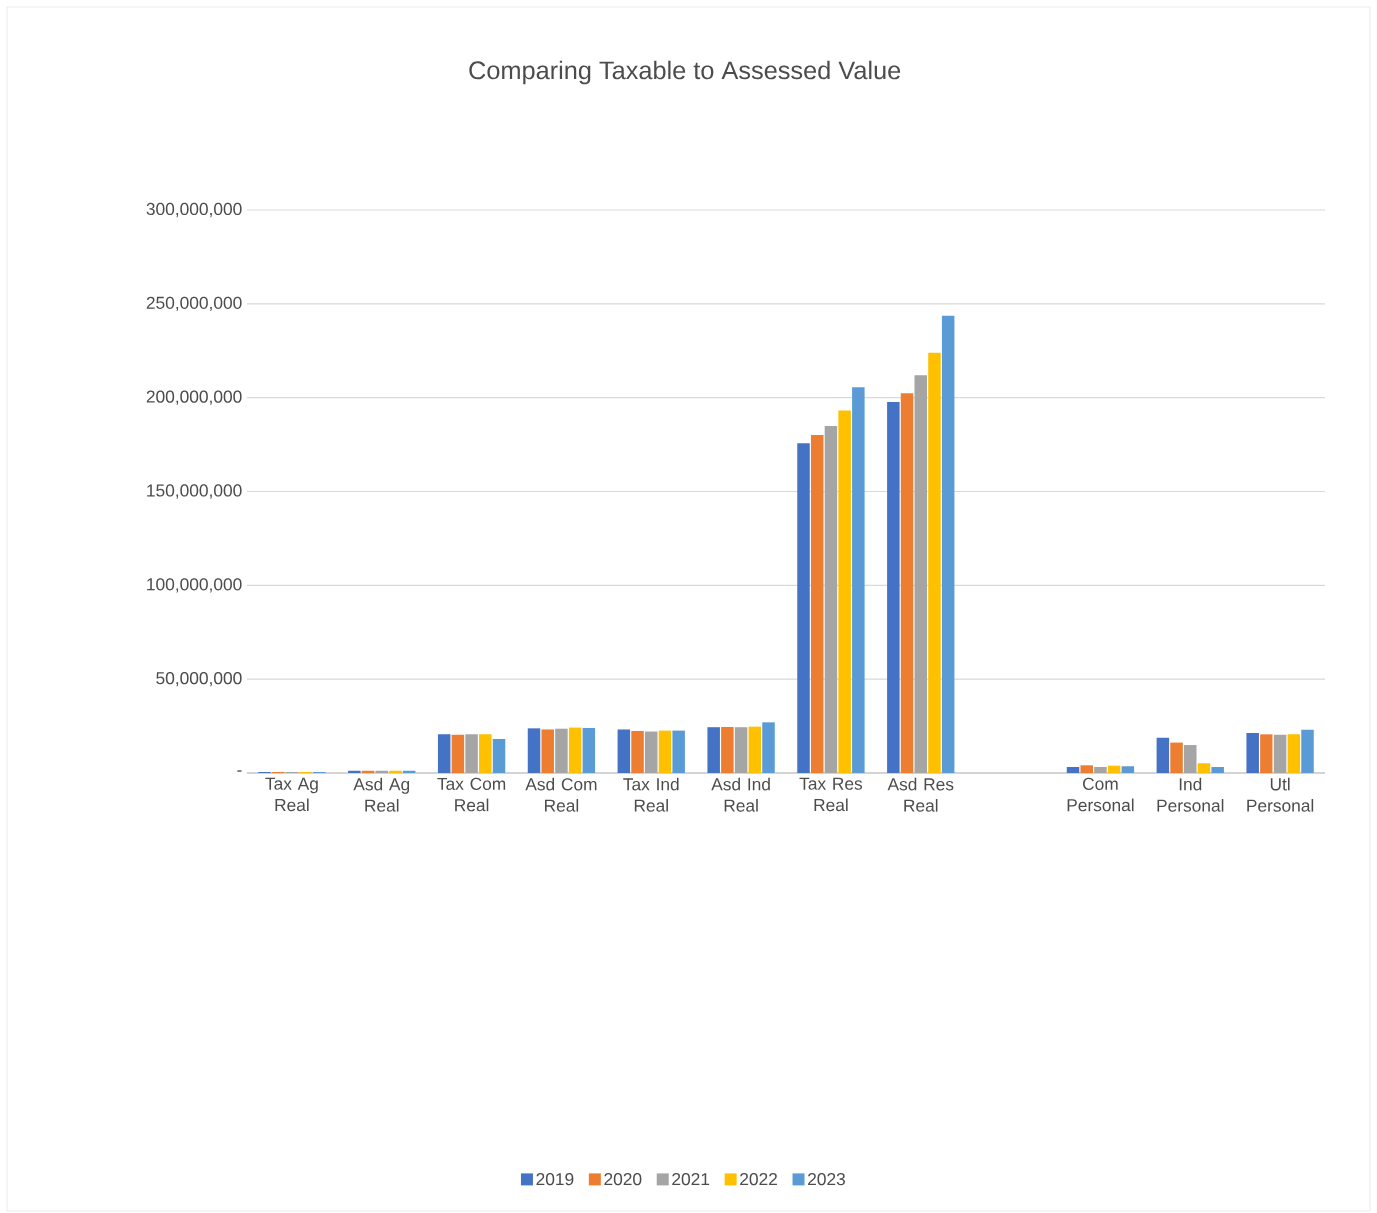  What do you see at coordinates (194, 585) in the screenshot?
I see `y-tick-label: 100,000,000` at bounding box center [194, 585].